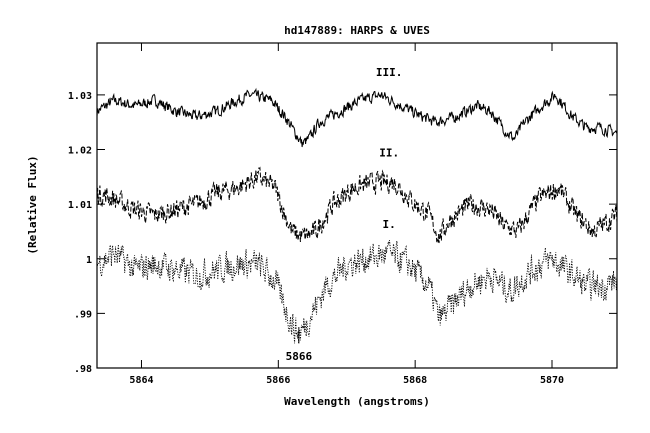 The height and width of the screenshot is (433, 650). What do you see at coordinates (389, 72) in the screenshot?
I see `annotation-label: III.` at bounding box center [389, 72].